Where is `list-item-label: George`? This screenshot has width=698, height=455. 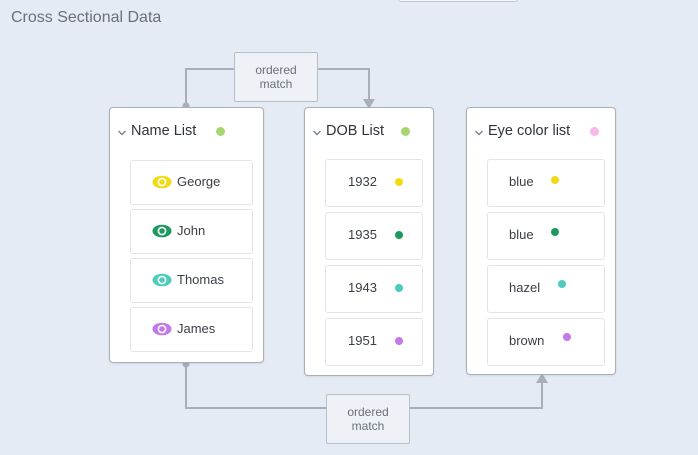
list-item-label: George is located at coordinates (199, 181).